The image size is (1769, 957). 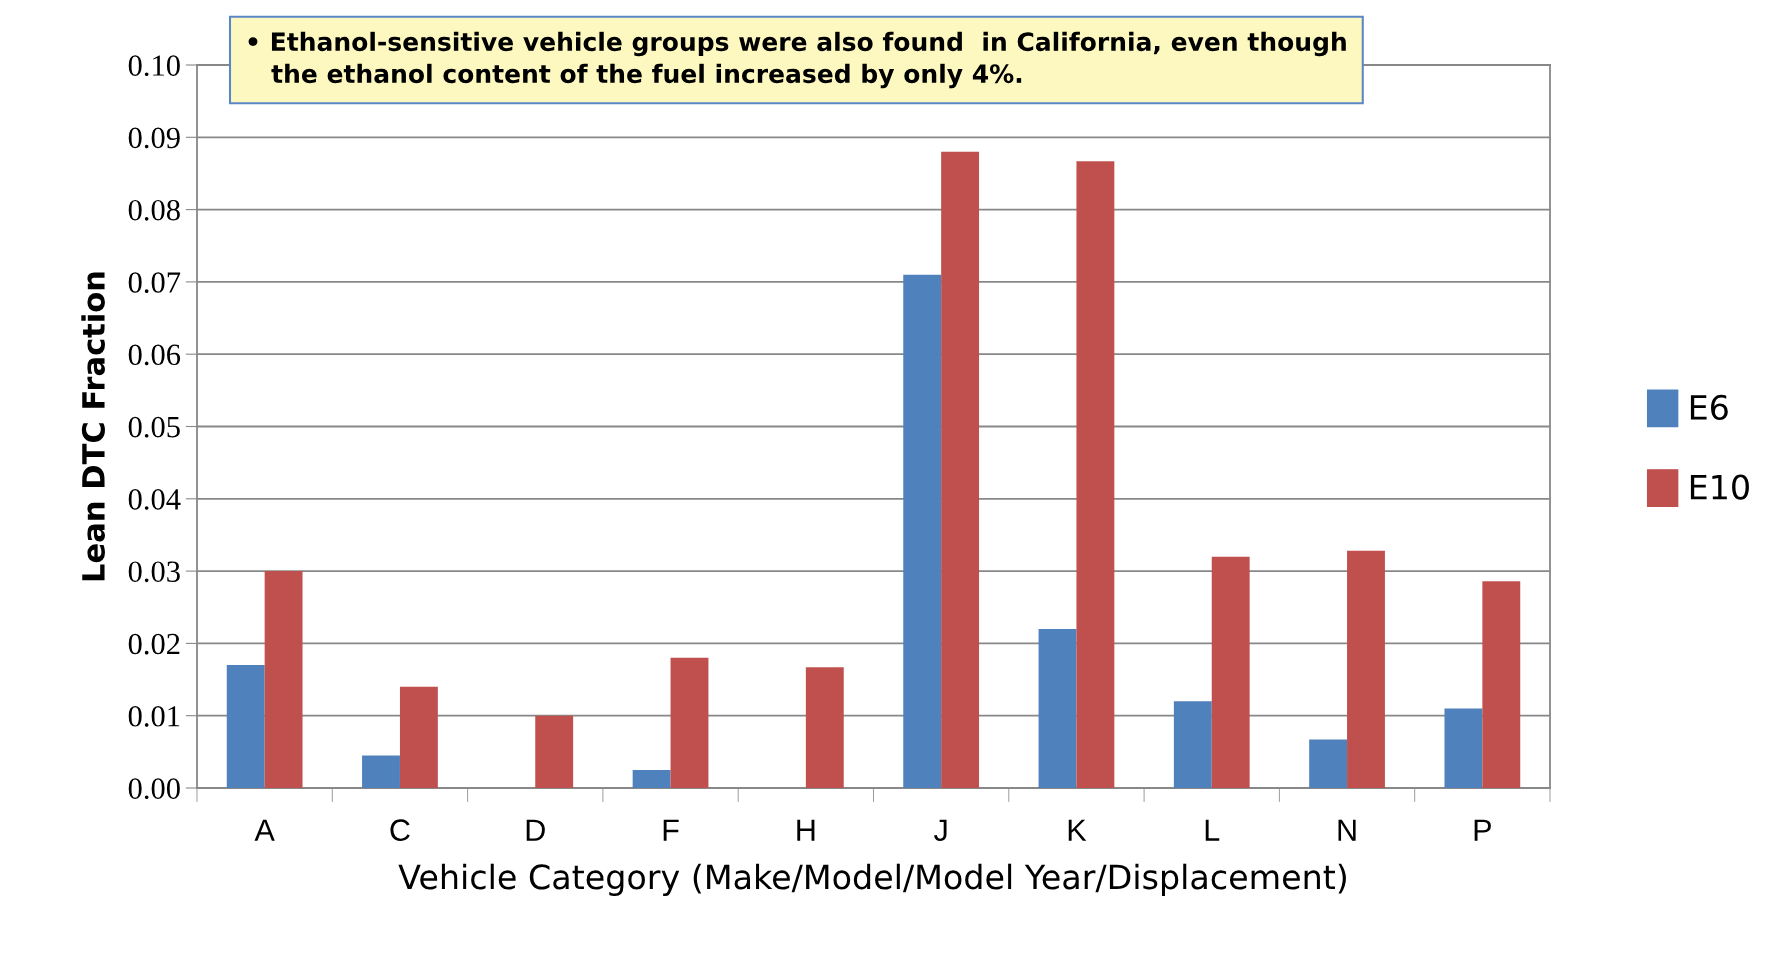 I want to click on x-axis-title: Vehicle Category (Make/Model/Model Year/Displacement), so click(x=872, y=879).